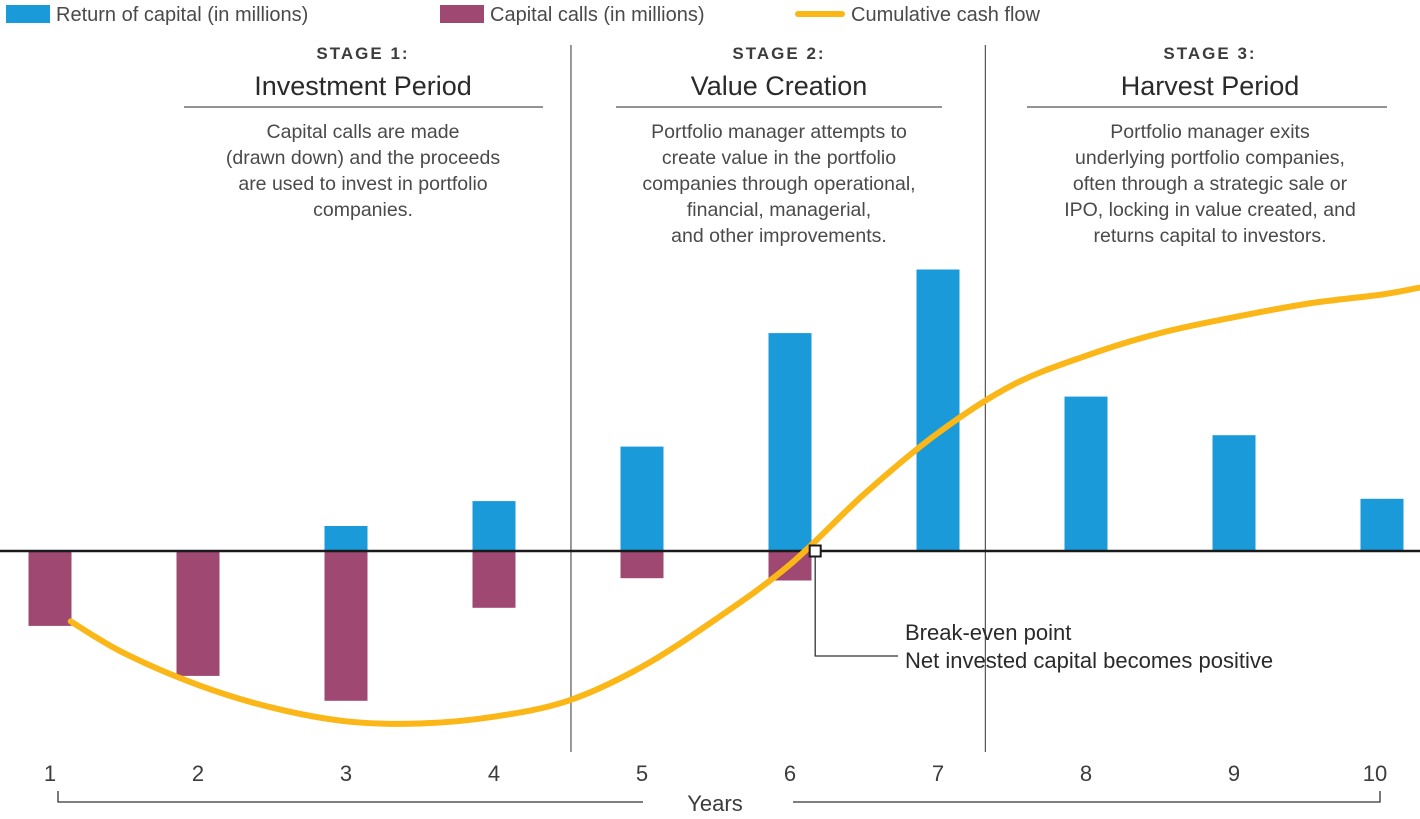 The height and width of the screenshot is (819, 1420). Describe the element at coordinates (1234, 773) in the screenshot. I see `x-tick-label: 9` at that location.